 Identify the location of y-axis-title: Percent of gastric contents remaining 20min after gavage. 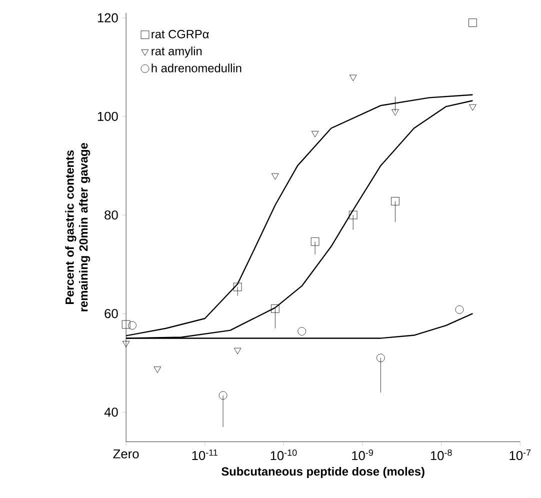
(77, 227).